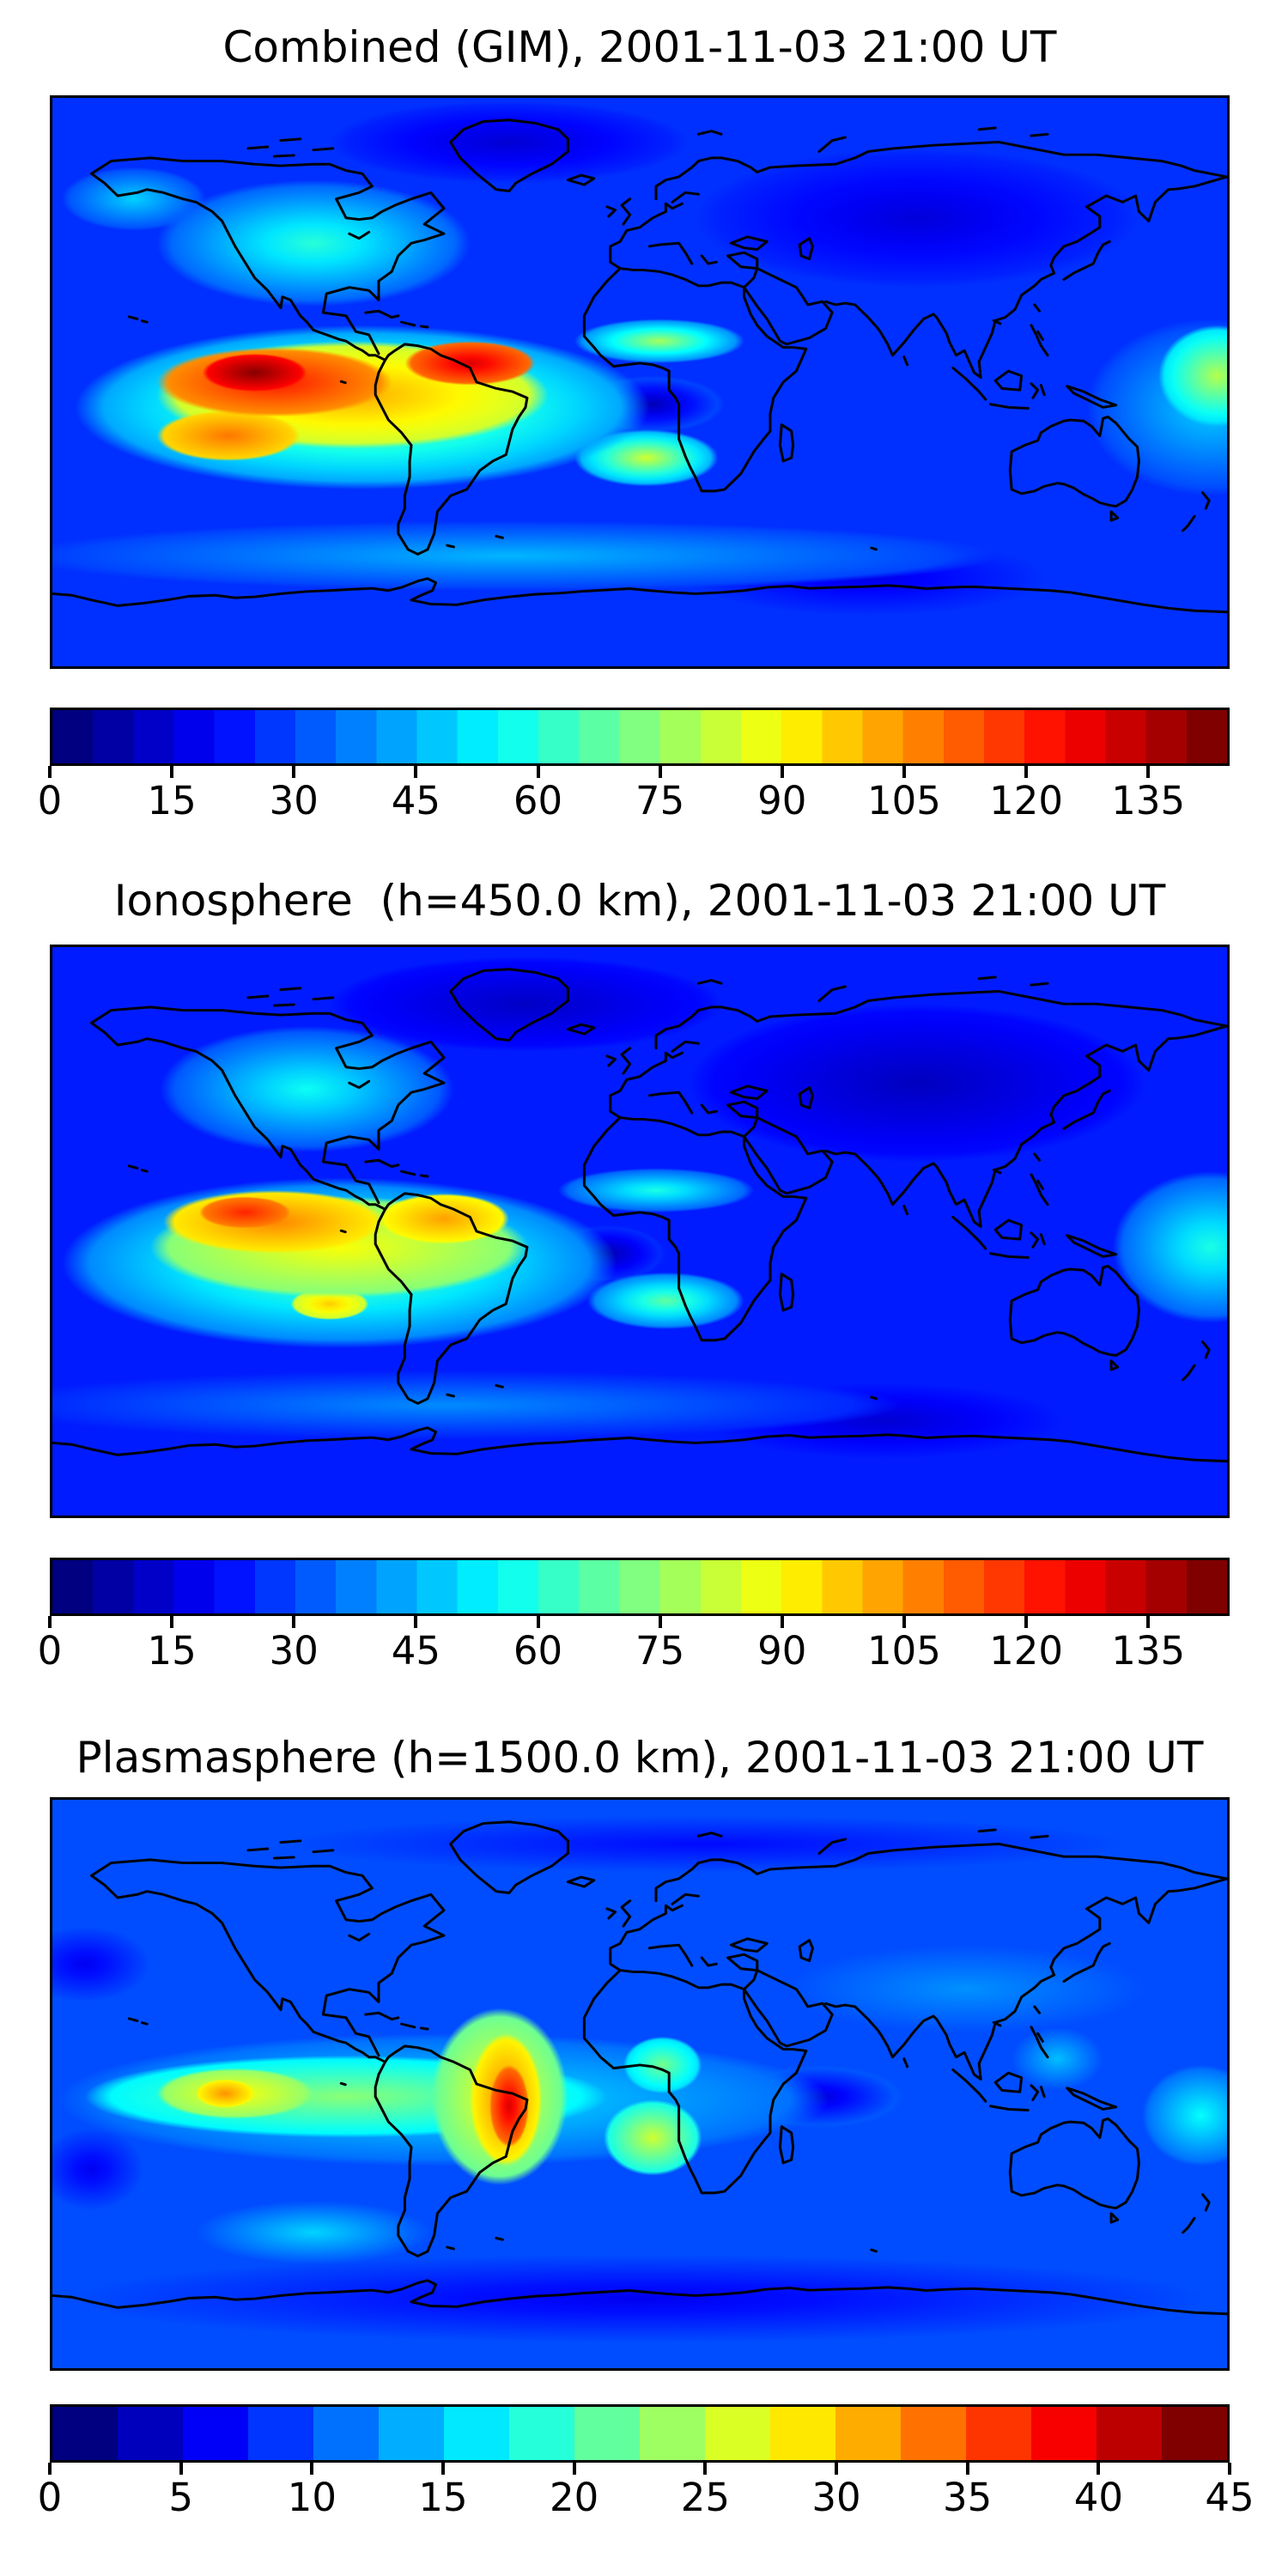 The height and width of the screenshot is (2576, 1288). What do you see at coordinates (968, 2497) in the screenshot?
I see `colorbar-tick-label: 35` at bounding box center [968, 2497].